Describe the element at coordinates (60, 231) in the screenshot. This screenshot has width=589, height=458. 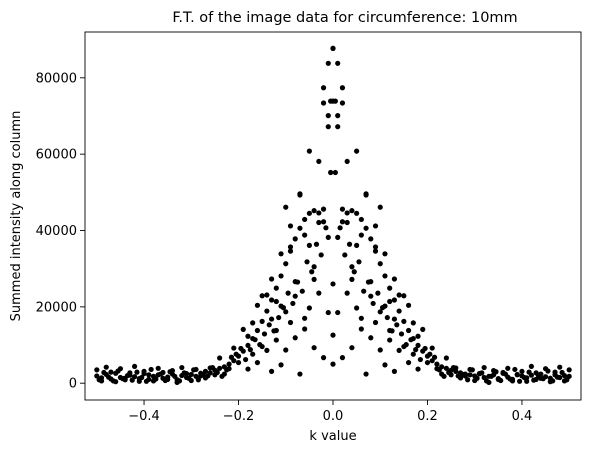
I see `y-axis-ticks: 0 20000 40000 60000 80000` at that location.